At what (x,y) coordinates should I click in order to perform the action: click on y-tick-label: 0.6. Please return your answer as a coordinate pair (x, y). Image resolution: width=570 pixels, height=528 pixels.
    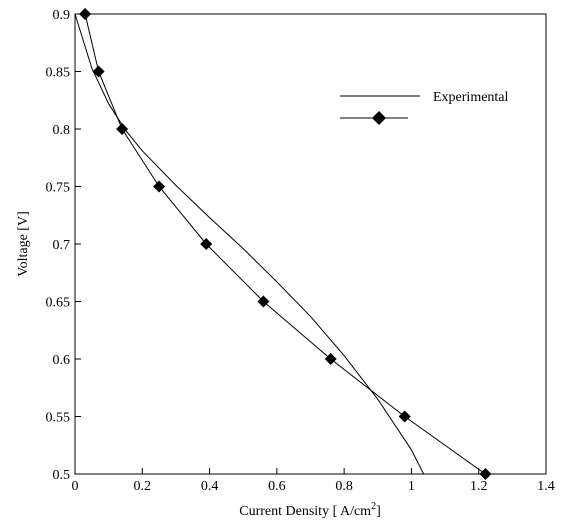
    Looking at the image, I should click on (62, 360).